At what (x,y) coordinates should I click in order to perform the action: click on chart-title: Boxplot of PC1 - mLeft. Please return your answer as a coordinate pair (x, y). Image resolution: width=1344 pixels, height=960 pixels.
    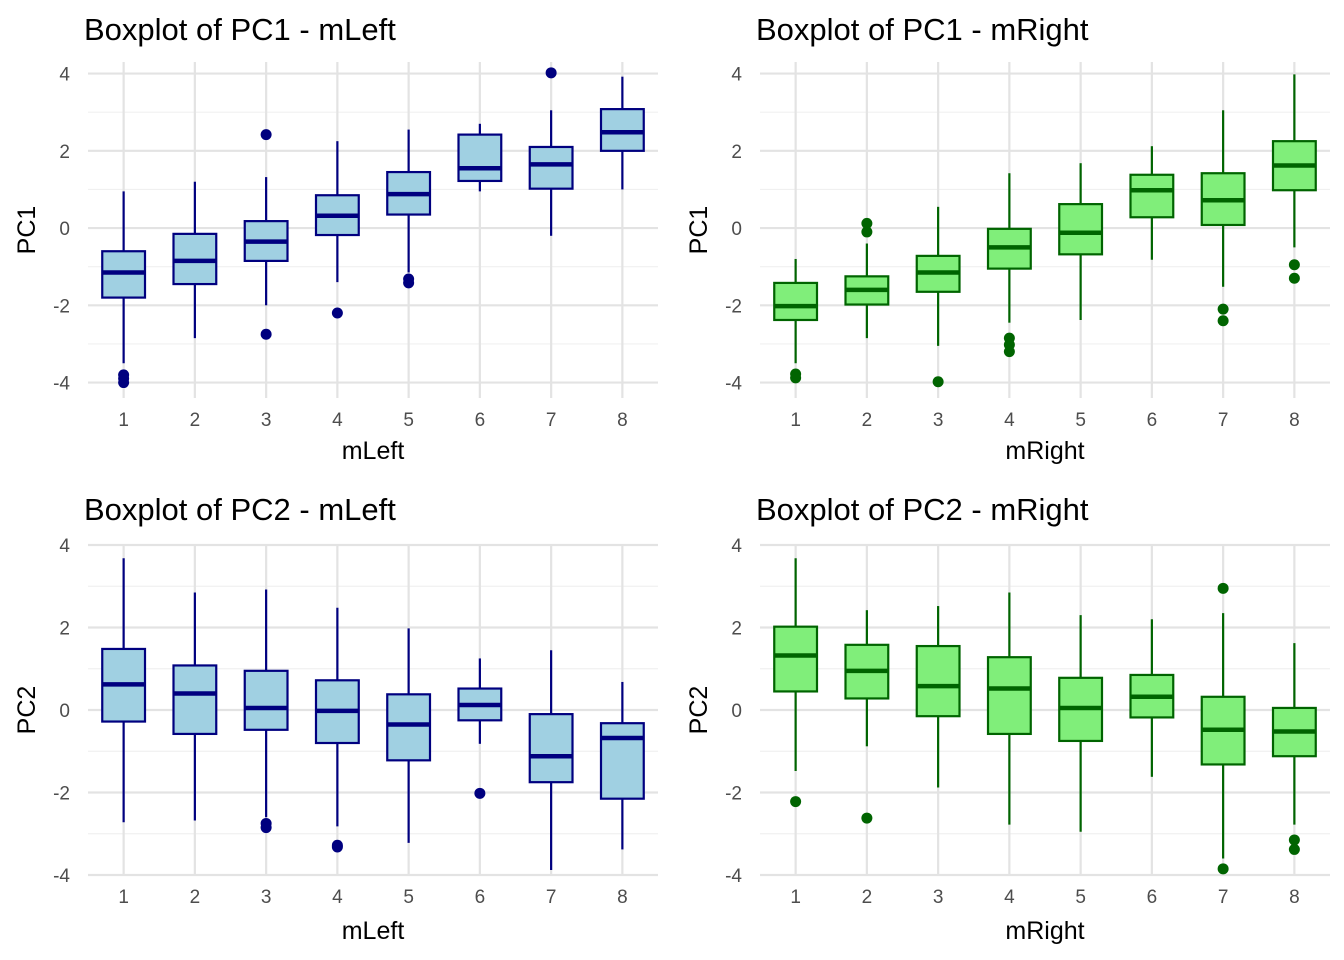
    Looking at the image, I should click on (240, 29).